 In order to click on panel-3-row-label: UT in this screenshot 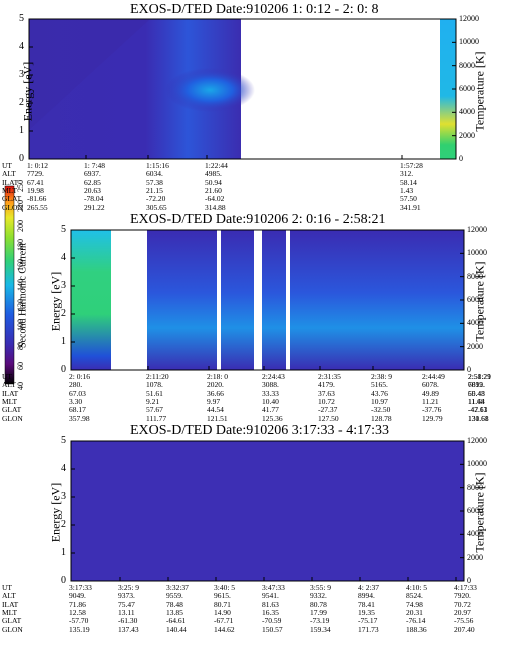, I will do `click(7, 587)`.